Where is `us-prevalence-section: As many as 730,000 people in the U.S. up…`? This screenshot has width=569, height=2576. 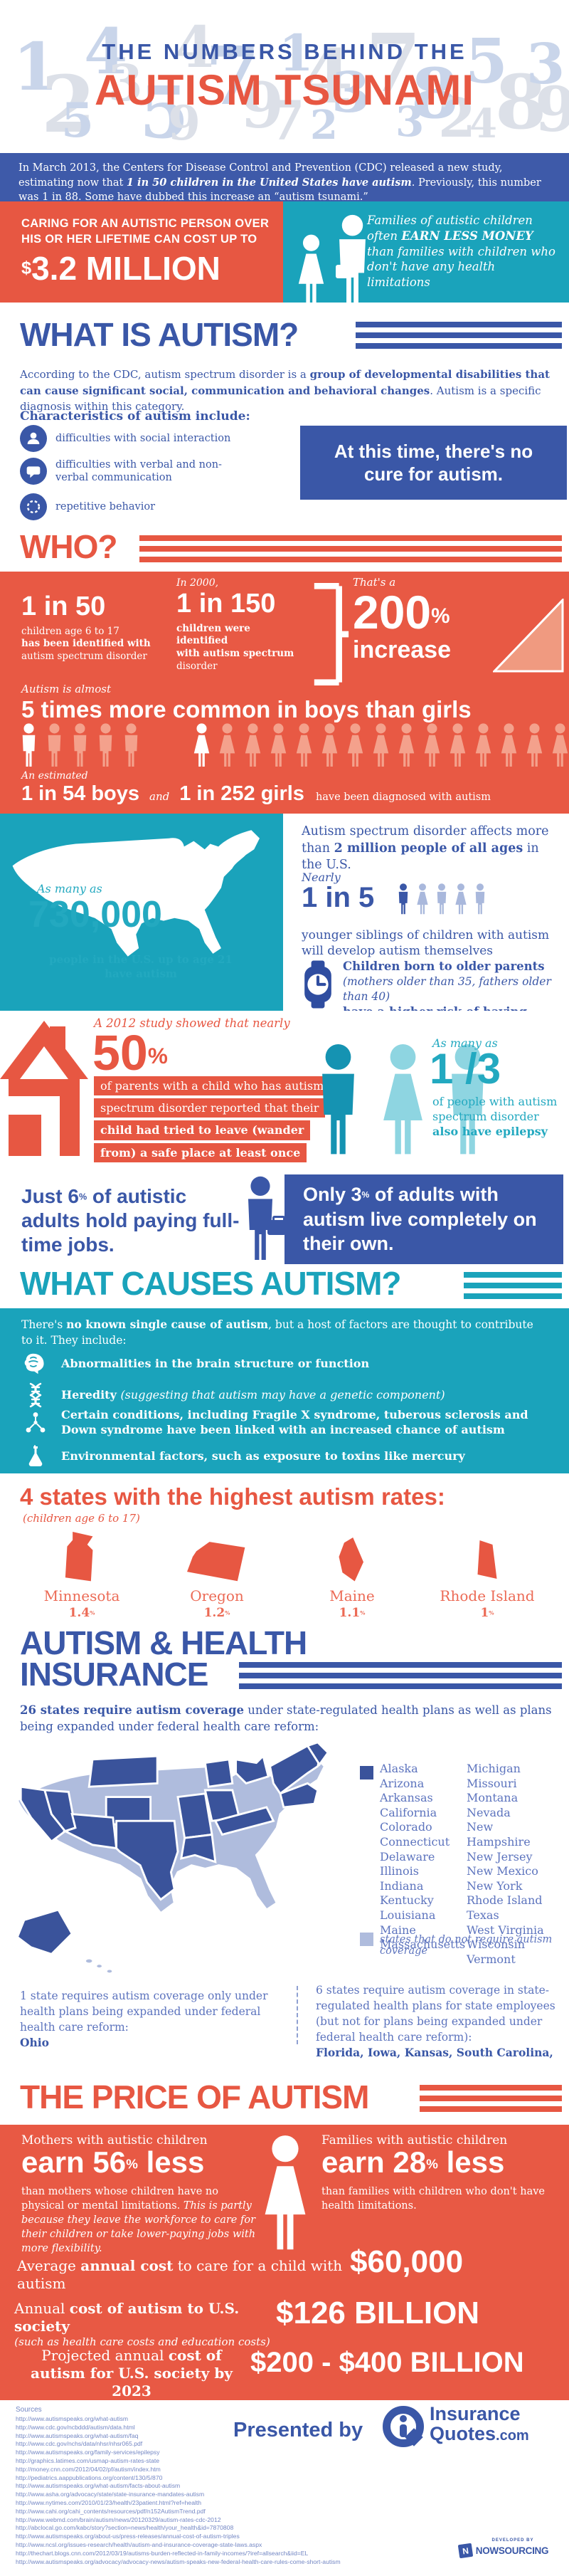 us-prevalence-section: As many as 730,000 people in the U.S. up… is located at coordinates (284, 913).